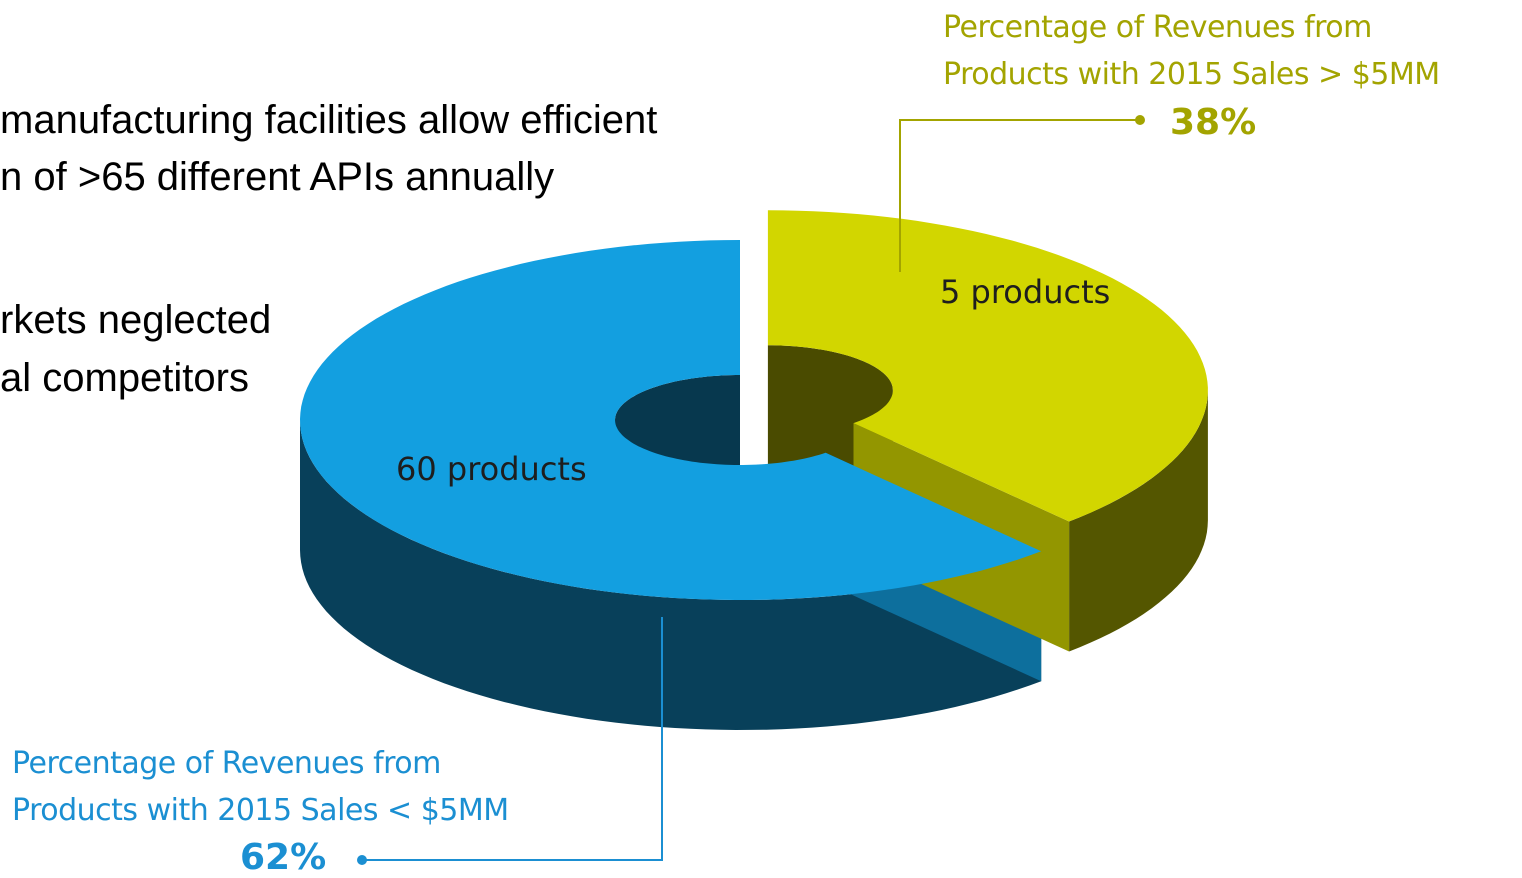 This screenshot has height=878, width=1522. I want to click on slide-text: rkets neglected, so click(136, 320).